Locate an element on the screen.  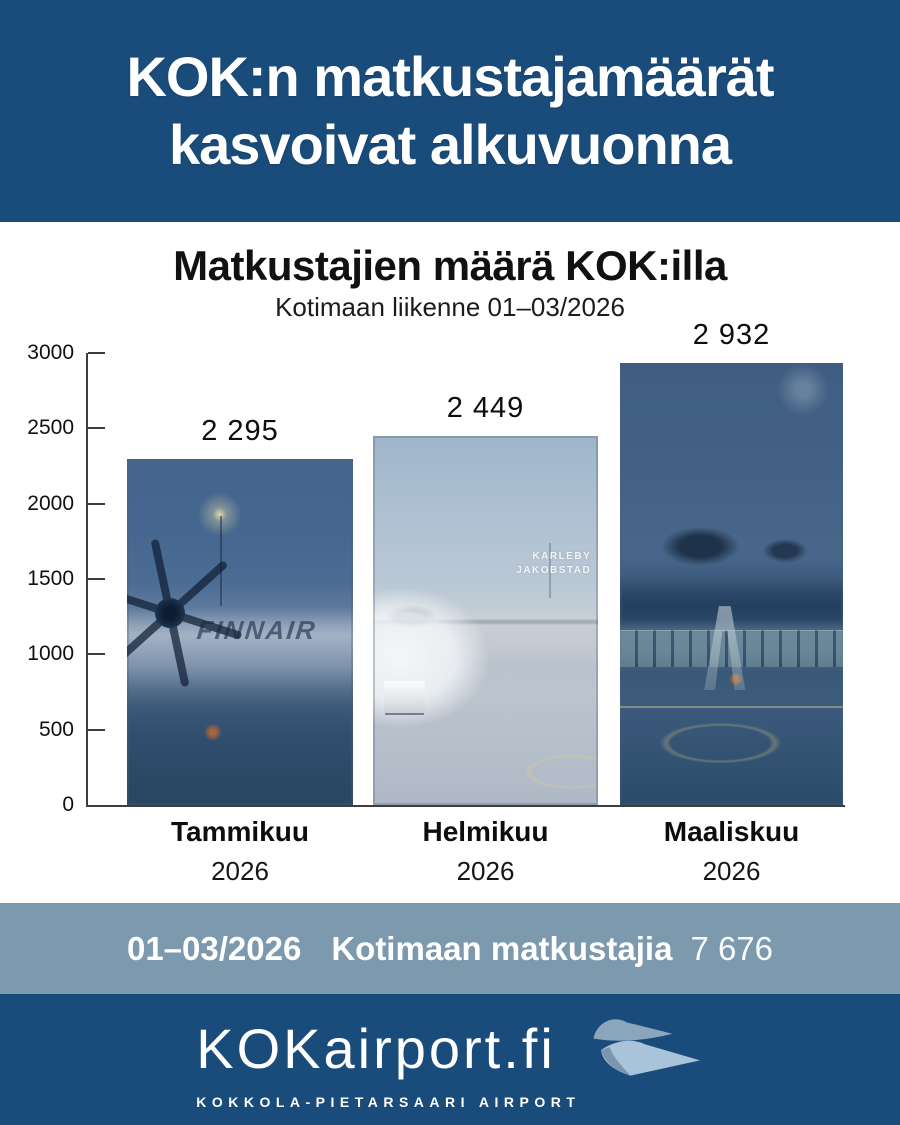
finnair-livery-text: FINNAIR is located at coordinates (257, 629).